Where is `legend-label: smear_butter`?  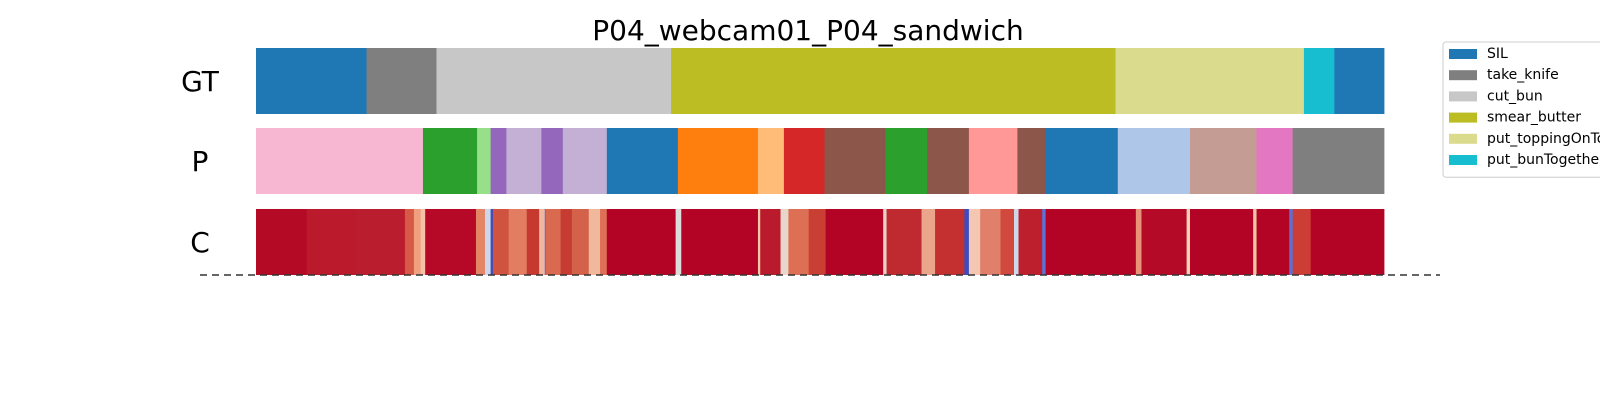 legend-label: smear_butter is located at coordinates (1534, 118).